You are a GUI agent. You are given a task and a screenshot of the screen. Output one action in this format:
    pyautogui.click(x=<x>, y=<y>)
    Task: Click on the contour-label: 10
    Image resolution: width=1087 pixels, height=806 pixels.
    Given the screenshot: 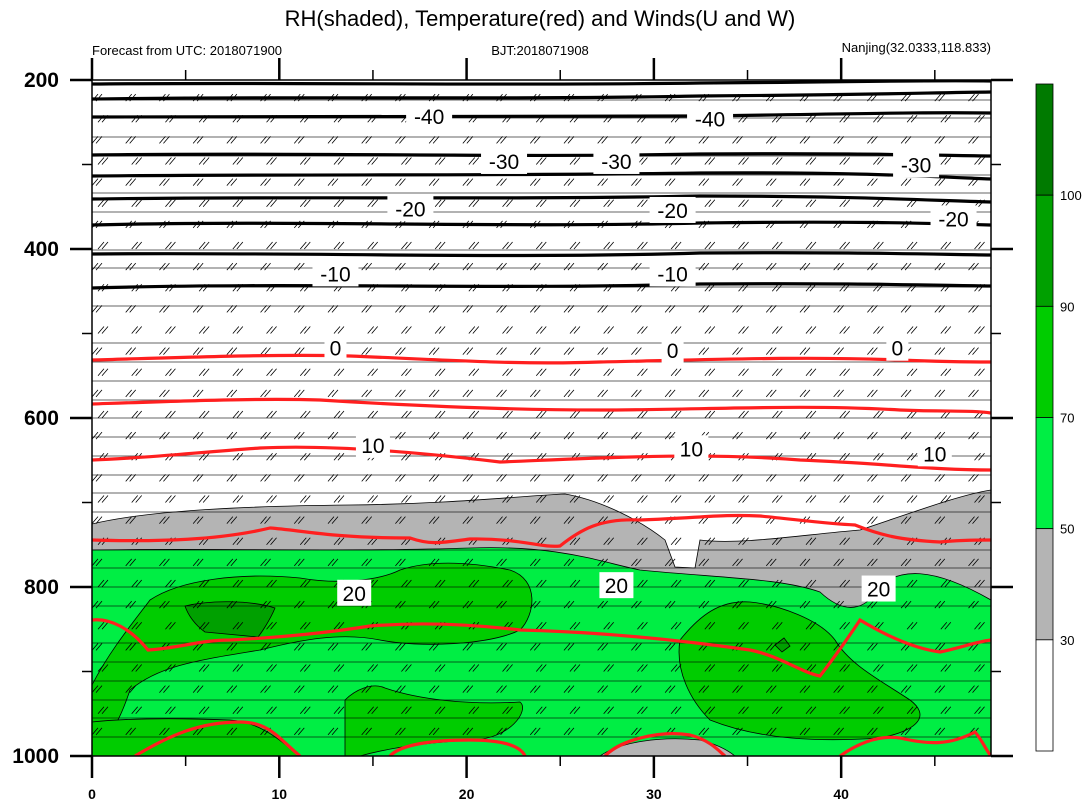 What is the action you would take?
    pyautogui.click(x=934, y=454)
    